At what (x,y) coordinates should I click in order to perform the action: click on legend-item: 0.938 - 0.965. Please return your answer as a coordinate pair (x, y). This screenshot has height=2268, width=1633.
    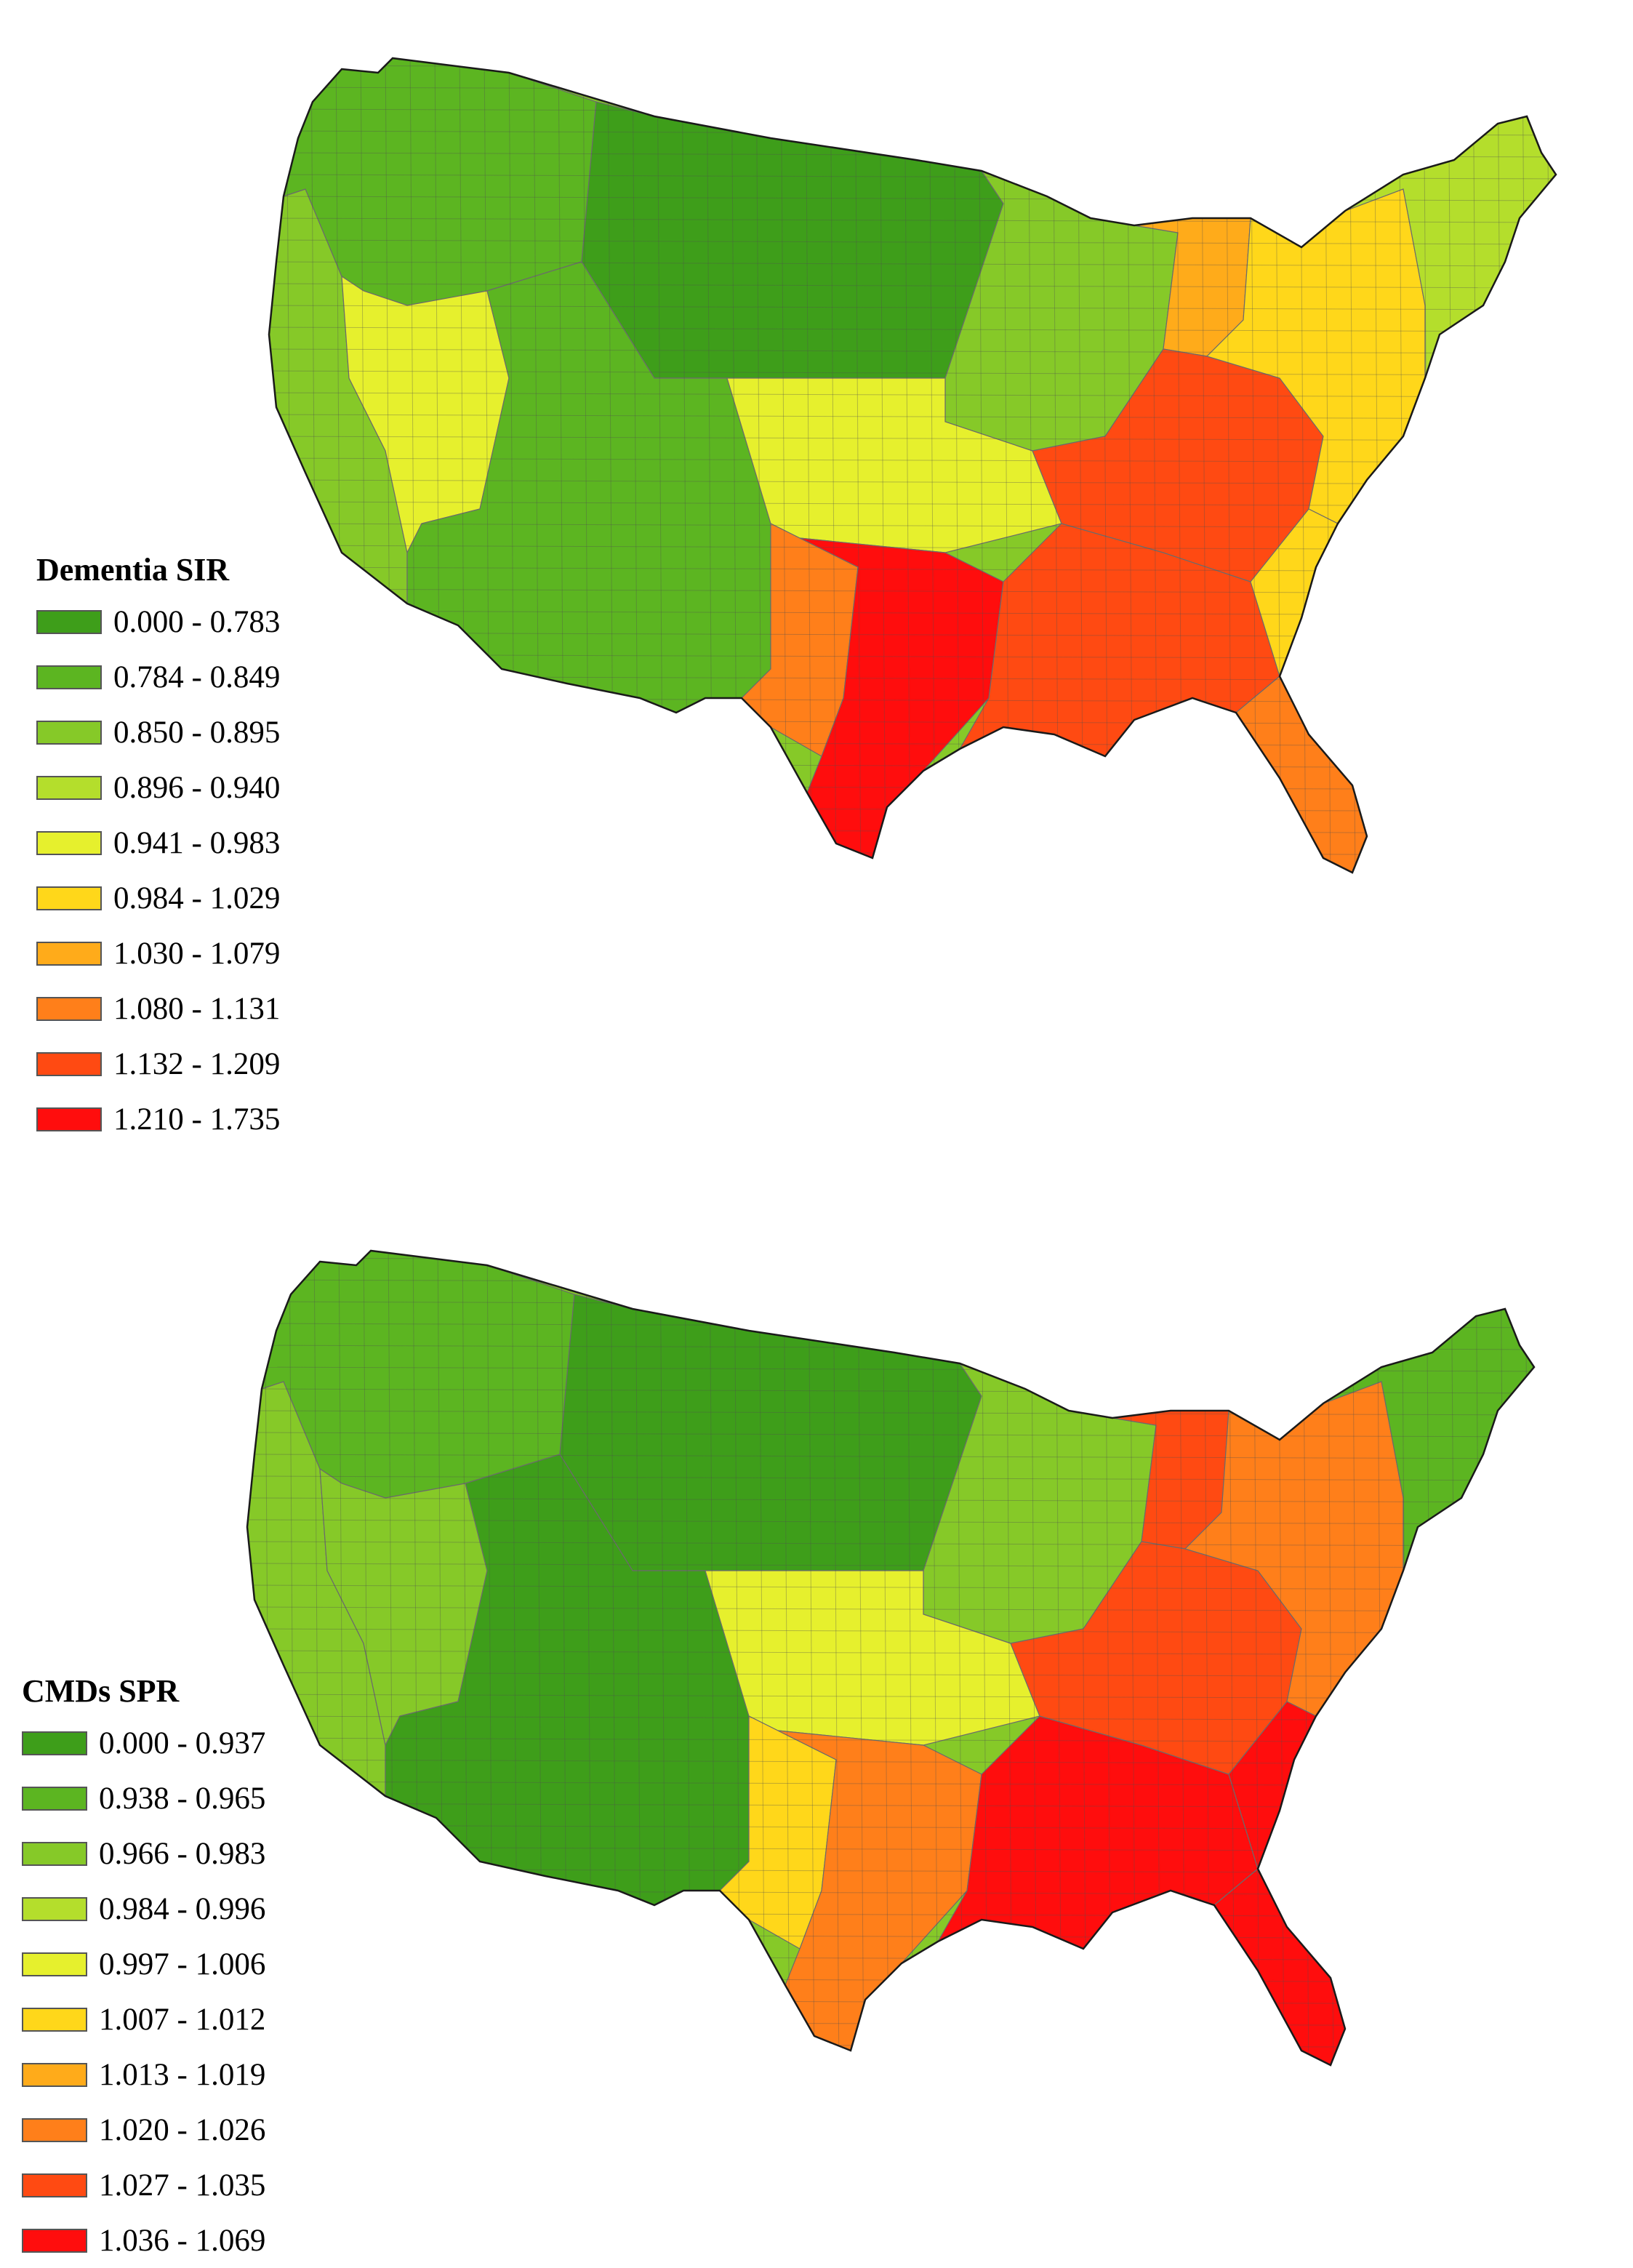
    Looking at the image, I should click on (143, 1798).